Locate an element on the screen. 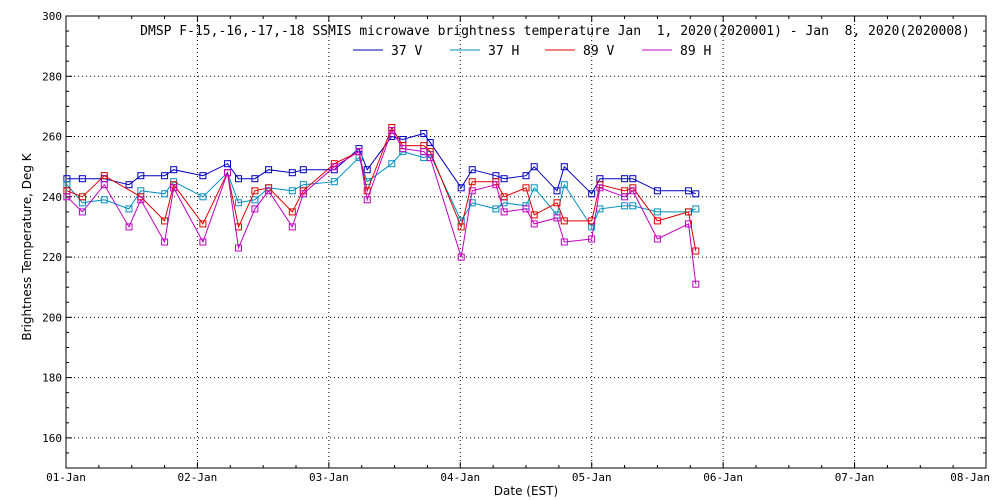  x-tick-label: 03-Jan is located at coordinates (329, 477).